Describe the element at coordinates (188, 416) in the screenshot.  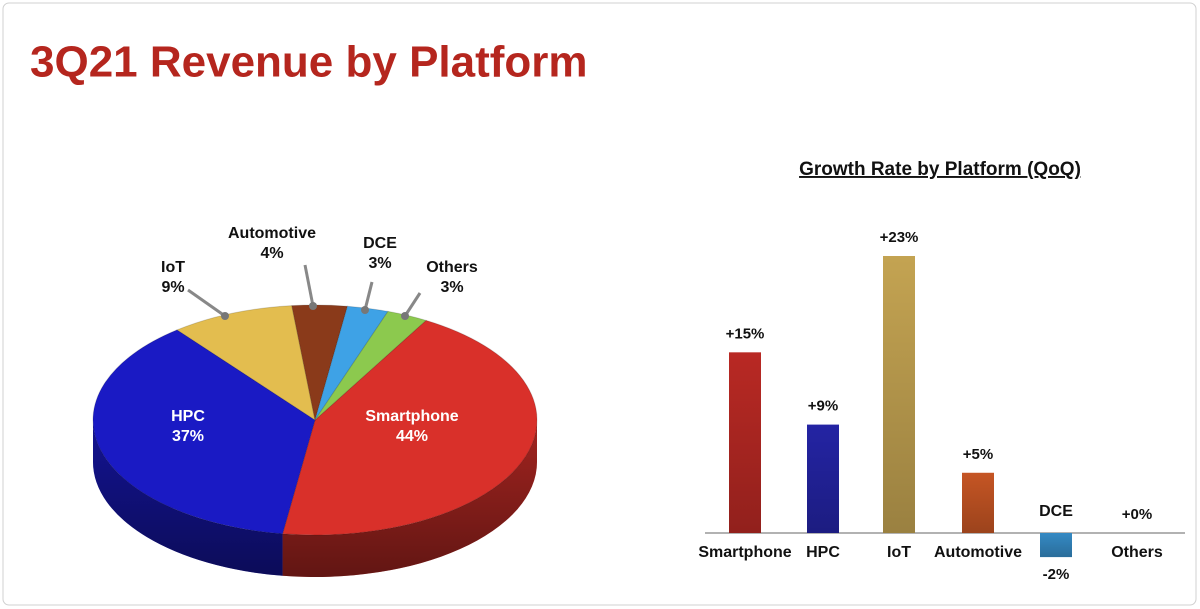
I see `pie-label: HPC` at that location.